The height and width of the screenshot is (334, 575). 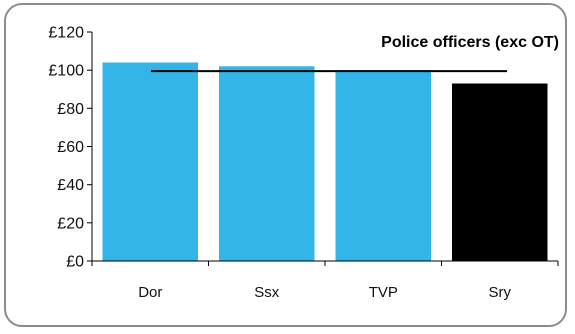 I want to click on bar-tvp, so click(x=383, y=165).